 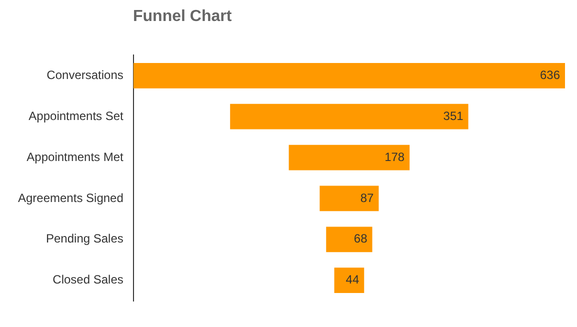 What do you see at coordinates (394, 157) in the screenshot?
I see `data-label: 178` at bounding box center [394, 157].